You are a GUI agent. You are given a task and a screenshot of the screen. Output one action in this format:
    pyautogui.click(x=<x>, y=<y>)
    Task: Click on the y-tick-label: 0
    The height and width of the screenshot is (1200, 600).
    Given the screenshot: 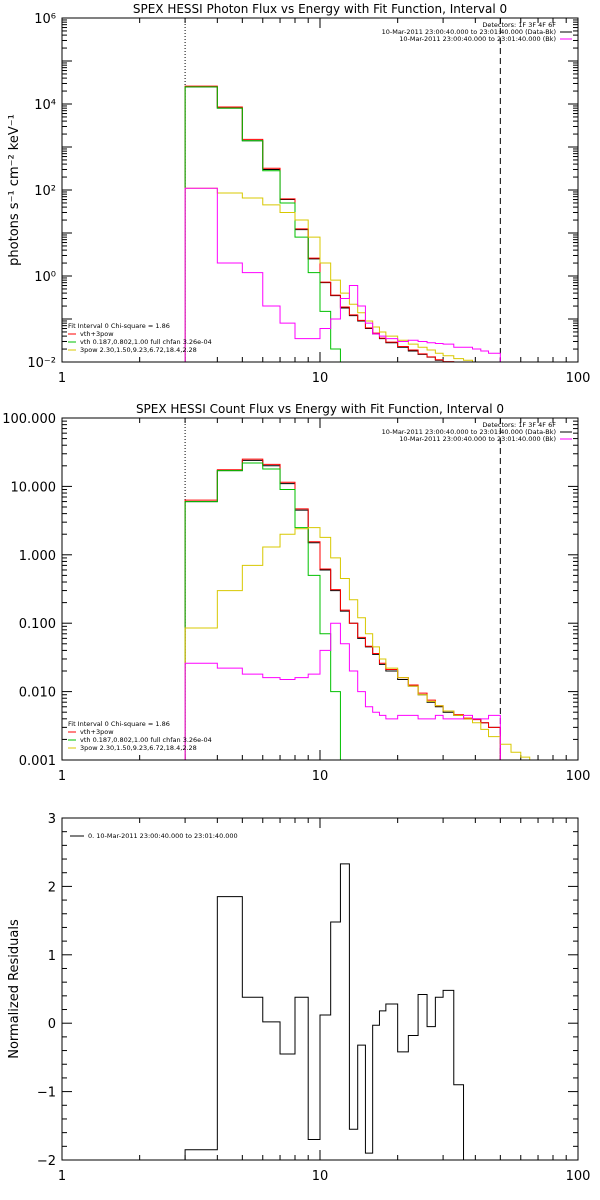 What is the action you would take?
    pyautogui.click(x=52, y=1024)
    